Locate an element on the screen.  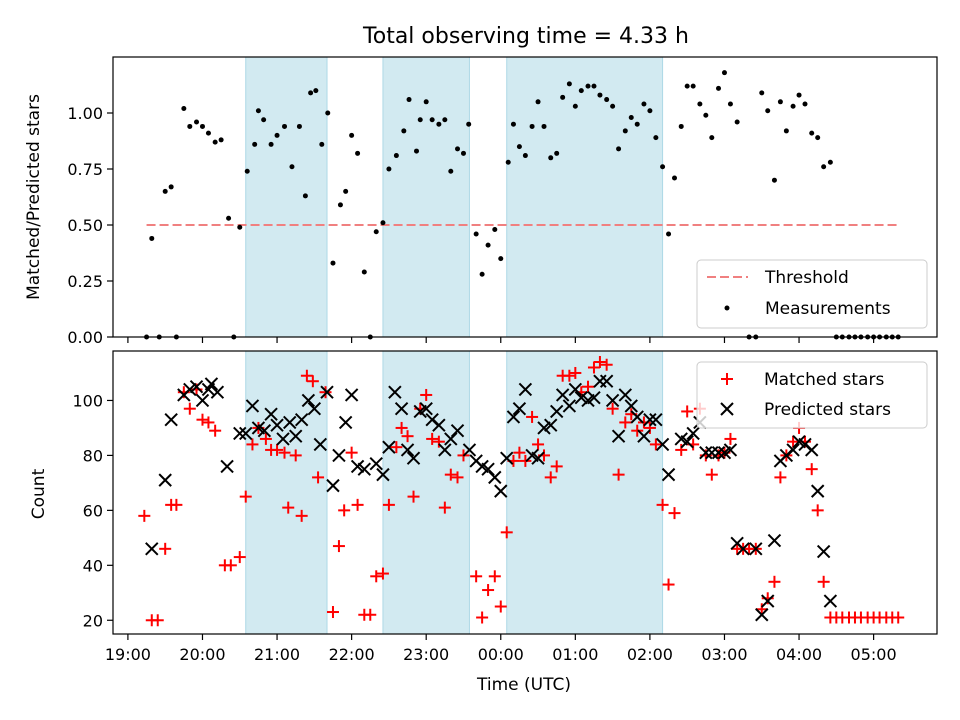
bottom-y-tick-label: 20 is located at coordinates (93, 620).